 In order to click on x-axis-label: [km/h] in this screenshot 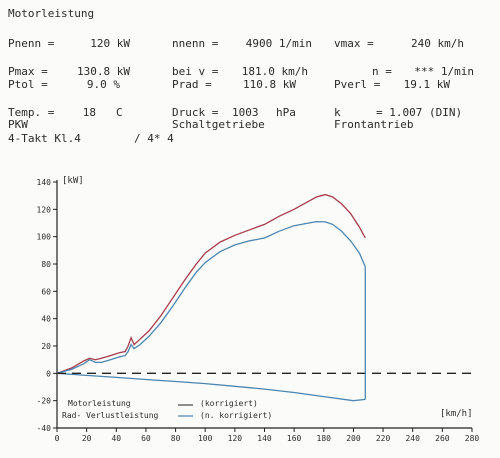, I will do `click(456, 414)`.